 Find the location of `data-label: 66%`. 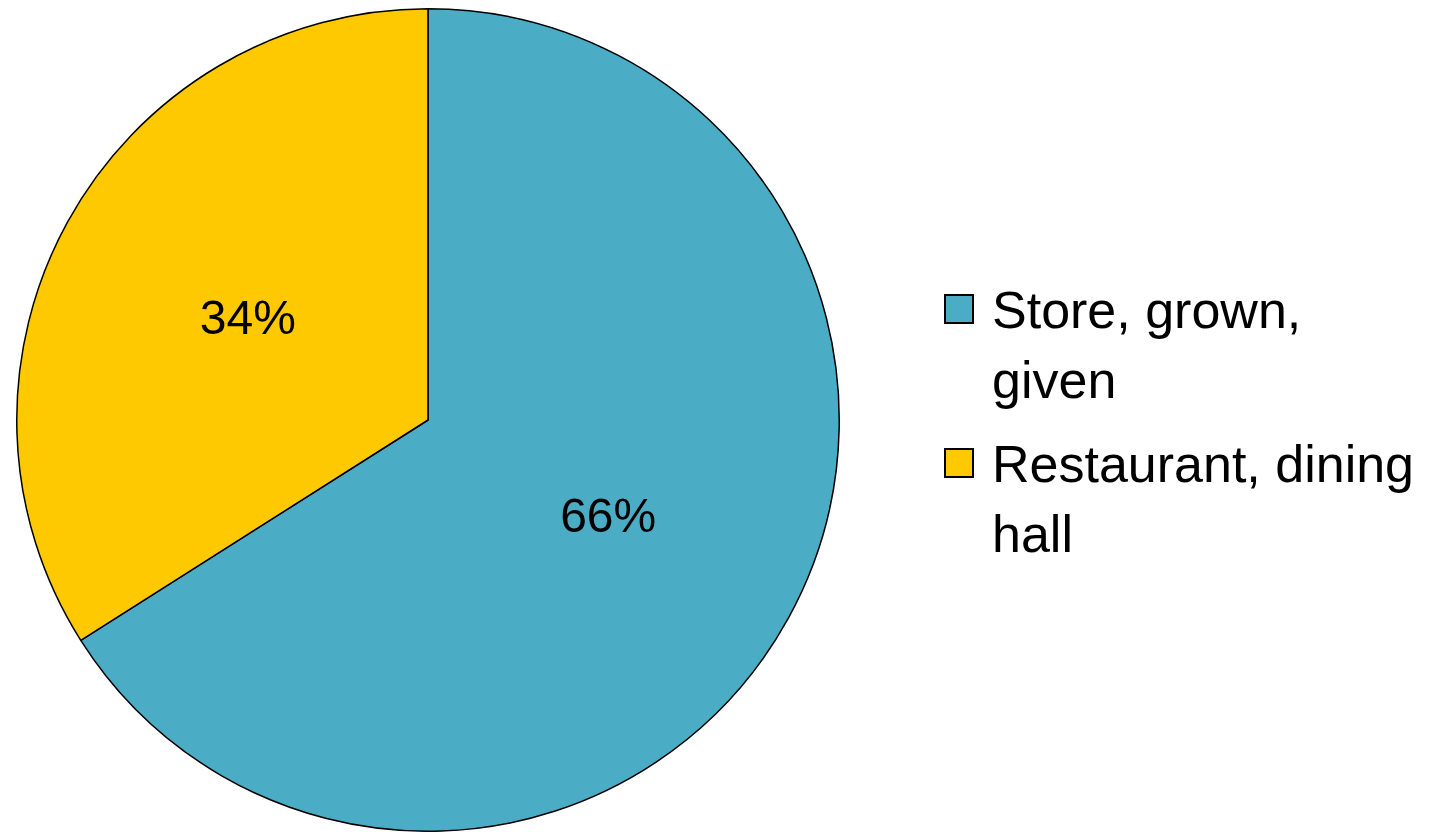

data-label: 66% is located at coordinates (608, 516).